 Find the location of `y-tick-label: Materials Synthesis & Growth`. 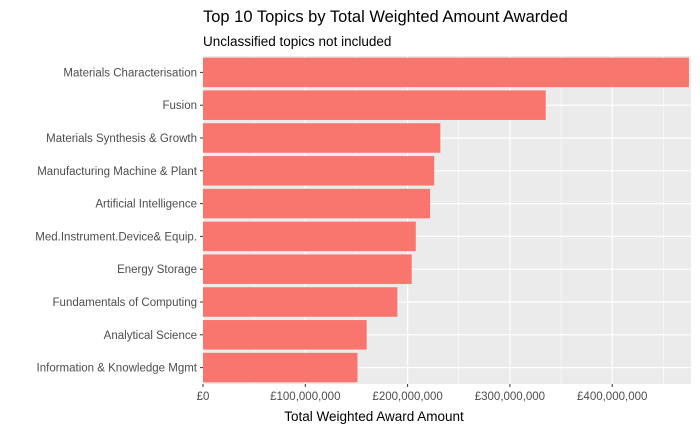

y-tick-label: Materials Synthesis & Growth is located at coordinates (121, 139).